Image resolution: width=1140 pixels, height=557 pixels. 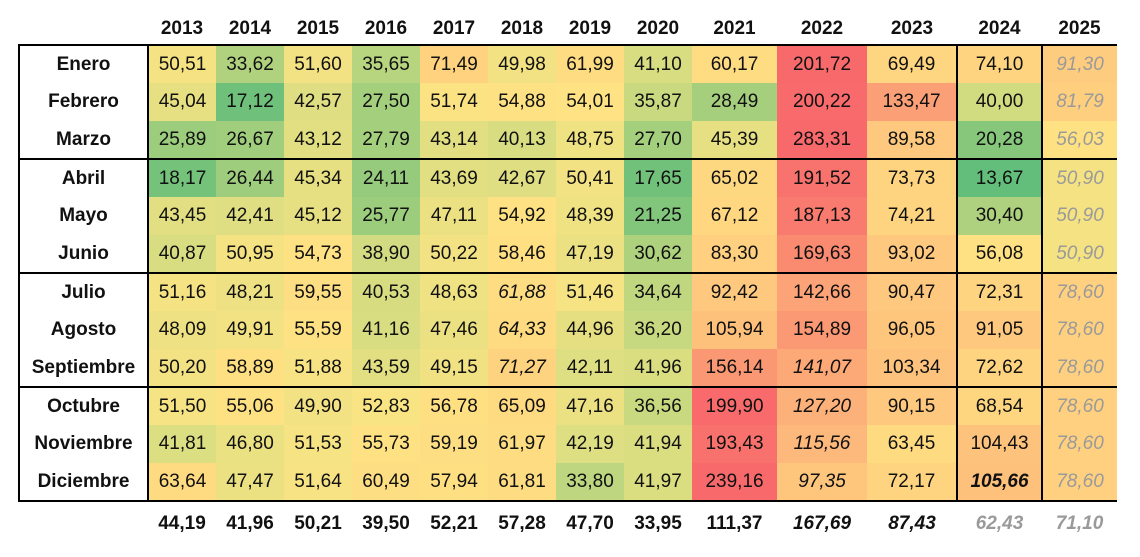 What do you see at coordinates (734, 29) in the screenshot?
I see `year-header: 2021` at bounding box center [734, 29].